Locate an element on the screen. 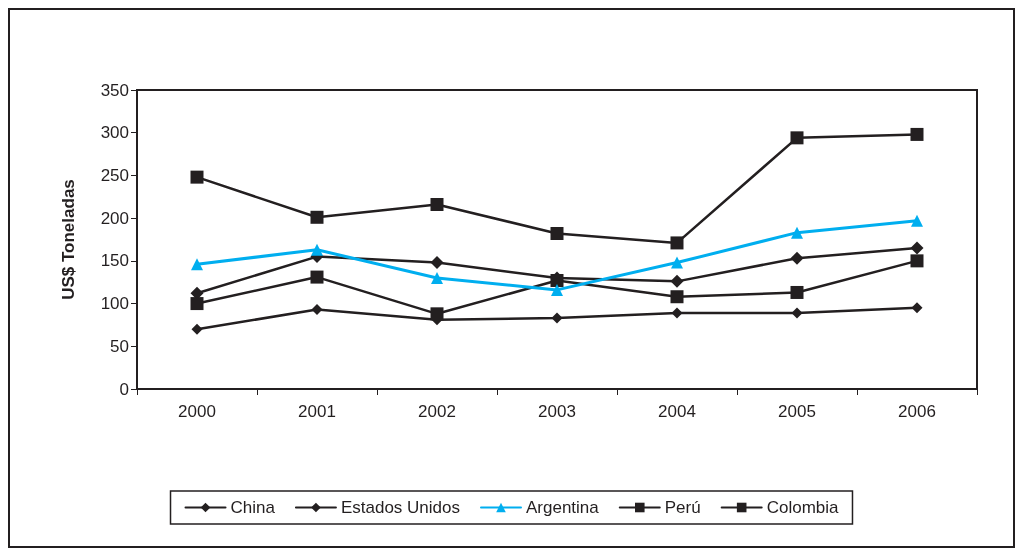 The width and height of the screenshot is (1023, 556). x-tick-label: 2000 is located at coordinates (197, 411).